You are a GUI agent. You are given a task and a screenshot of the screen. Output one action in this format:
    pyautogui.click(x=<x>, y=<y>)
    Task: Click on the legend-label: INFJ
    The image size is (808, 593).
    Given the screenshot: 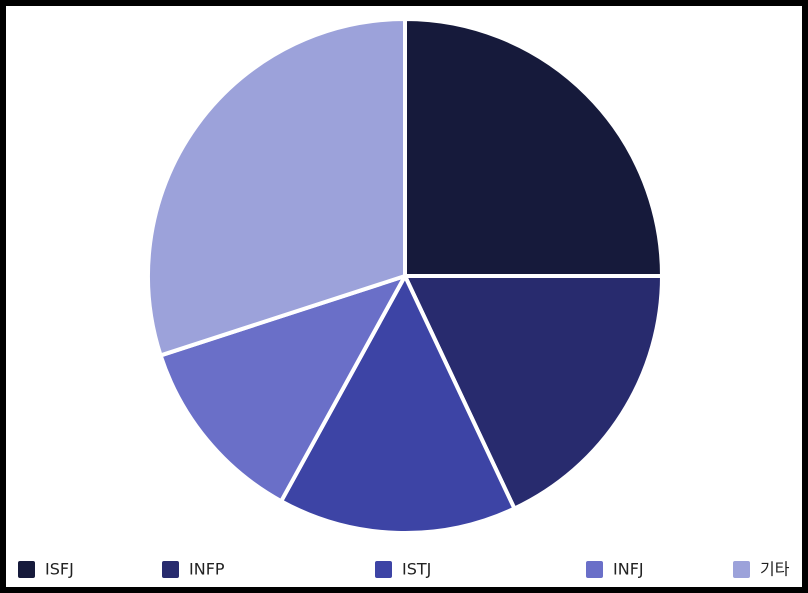 What is the action you would take?
    pyautogui.click(x=628, y=569)
    